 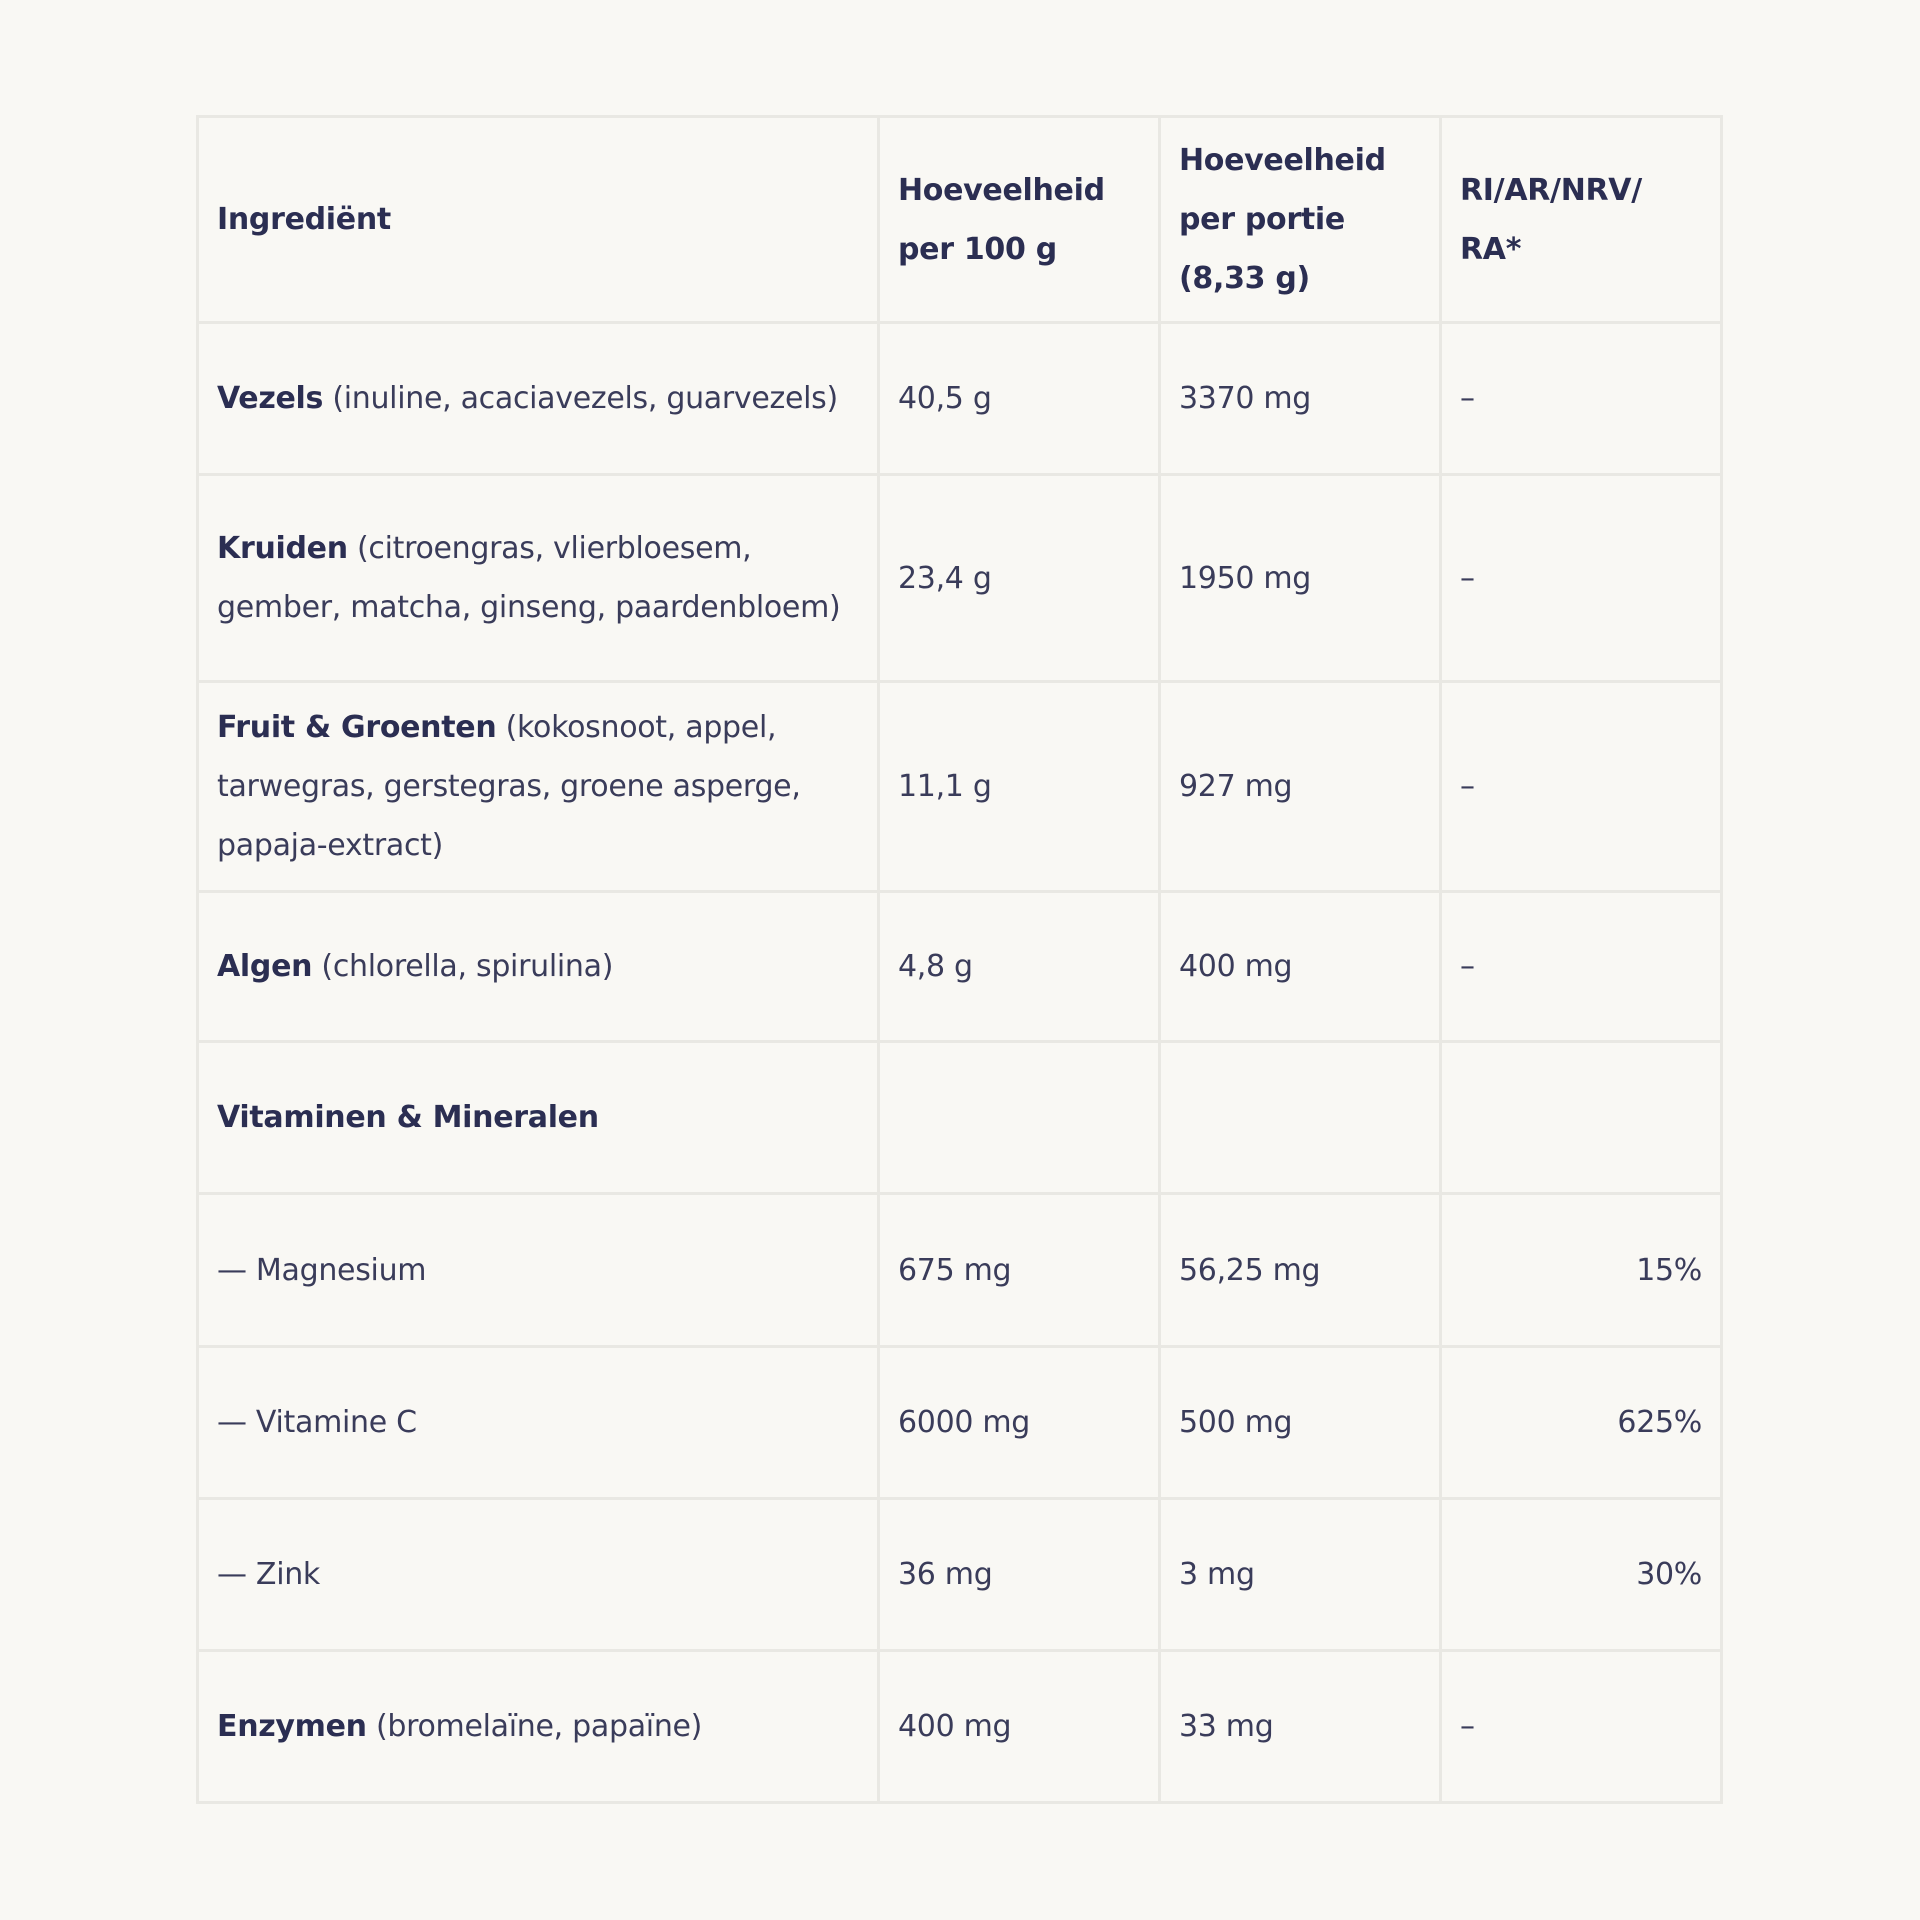 I want to click on ingredient-cell: — Zink, so click(x=538, y=1574).